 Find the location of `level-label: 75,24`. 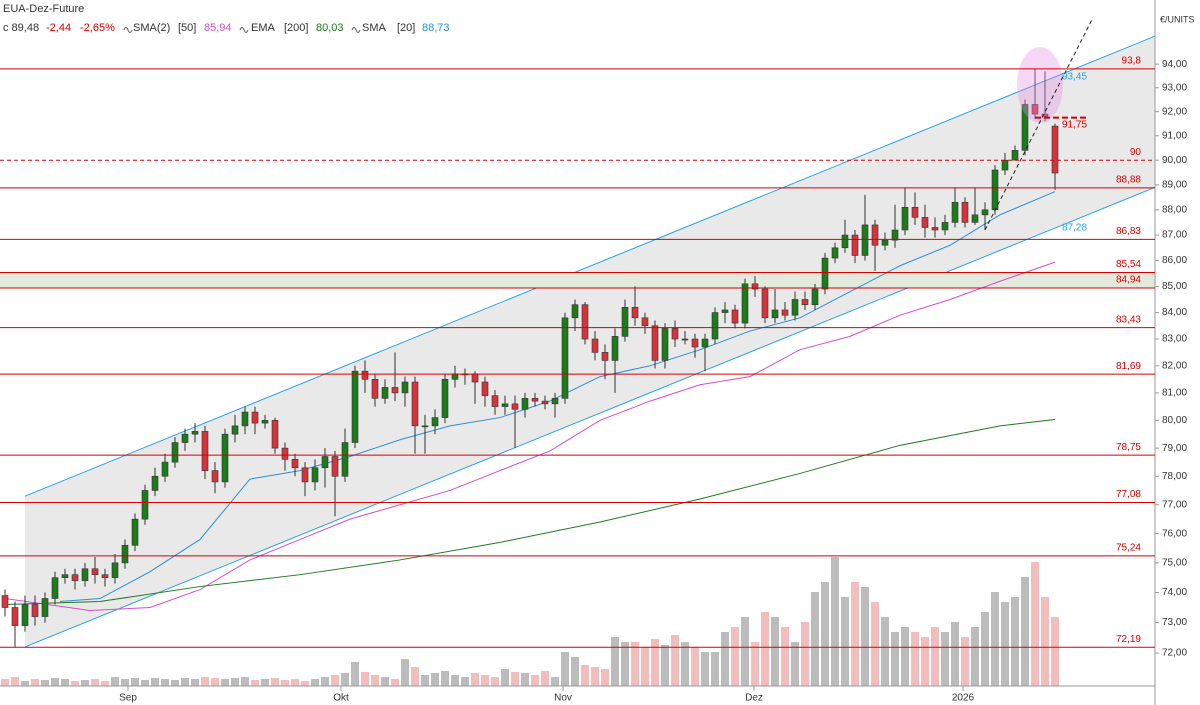

level-label: 75,24 is located at coordinates (1128, 547).